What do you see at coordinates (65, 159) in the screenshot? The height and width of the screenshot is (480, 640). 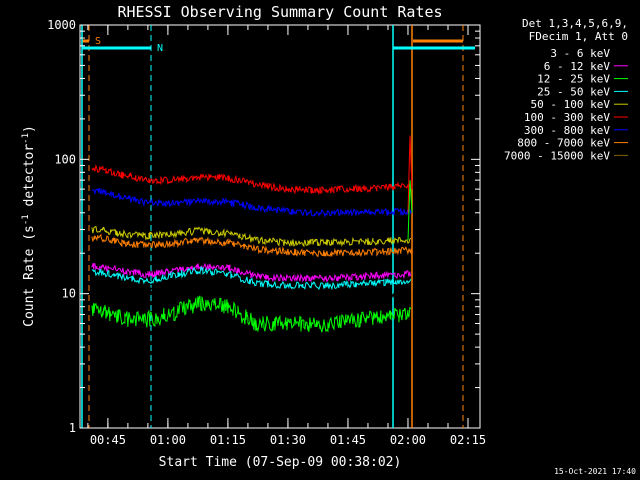 I see `y-tick-label: 100` at bounding box center [65, 159].